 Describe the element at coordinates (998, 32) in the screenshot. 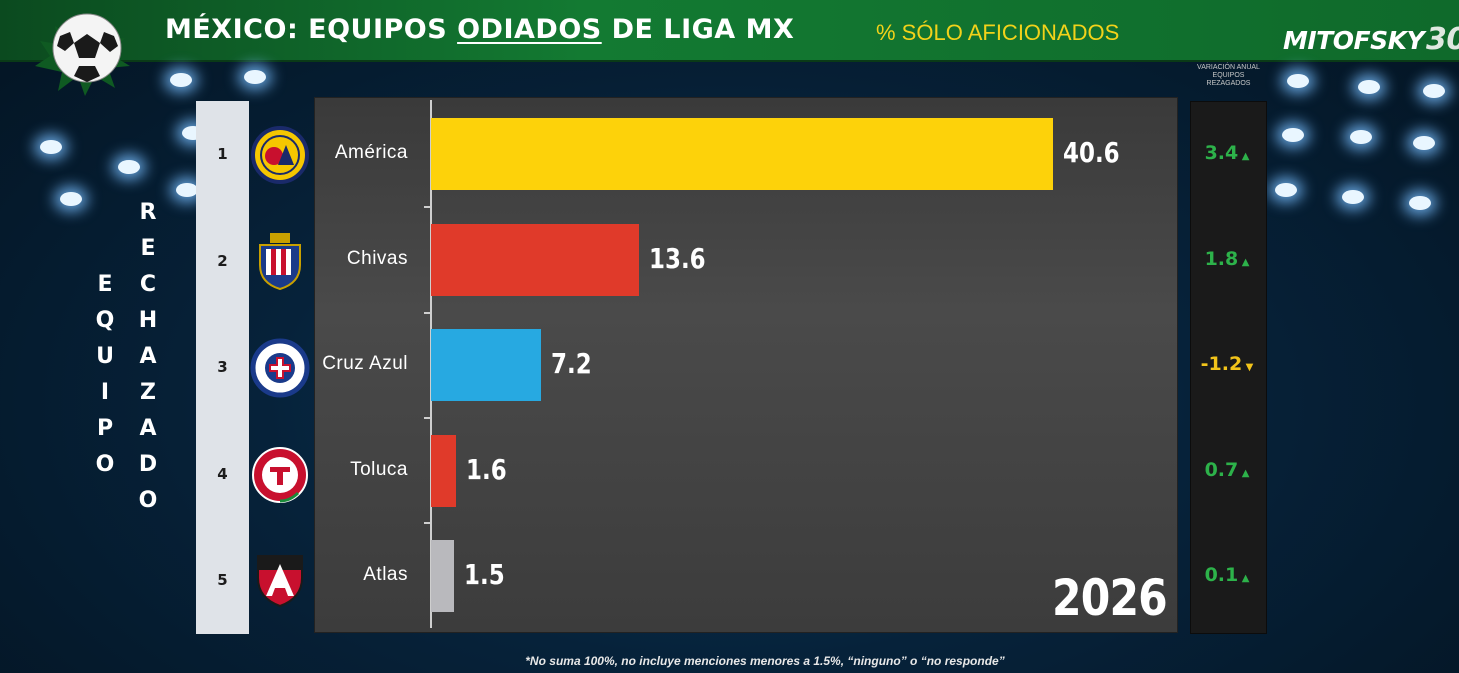

I see `page-subtitle: % SÓLO AFICIONADOS` at that location.